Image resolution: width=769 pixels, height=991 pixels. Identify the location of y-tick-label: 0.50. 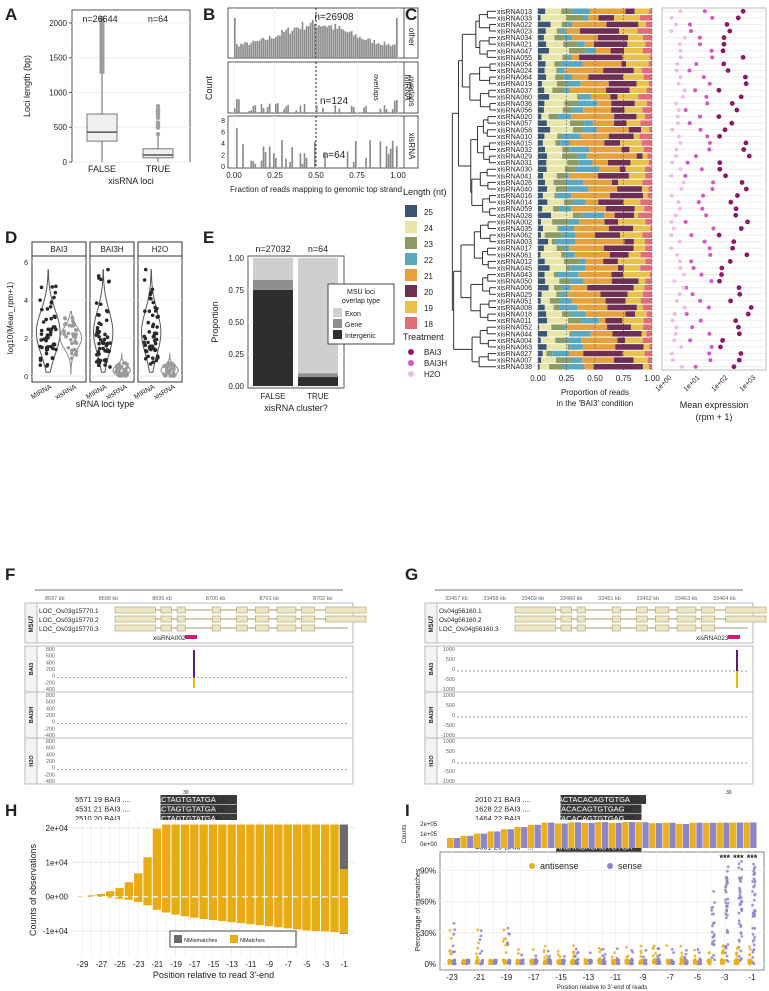
(236, 322).